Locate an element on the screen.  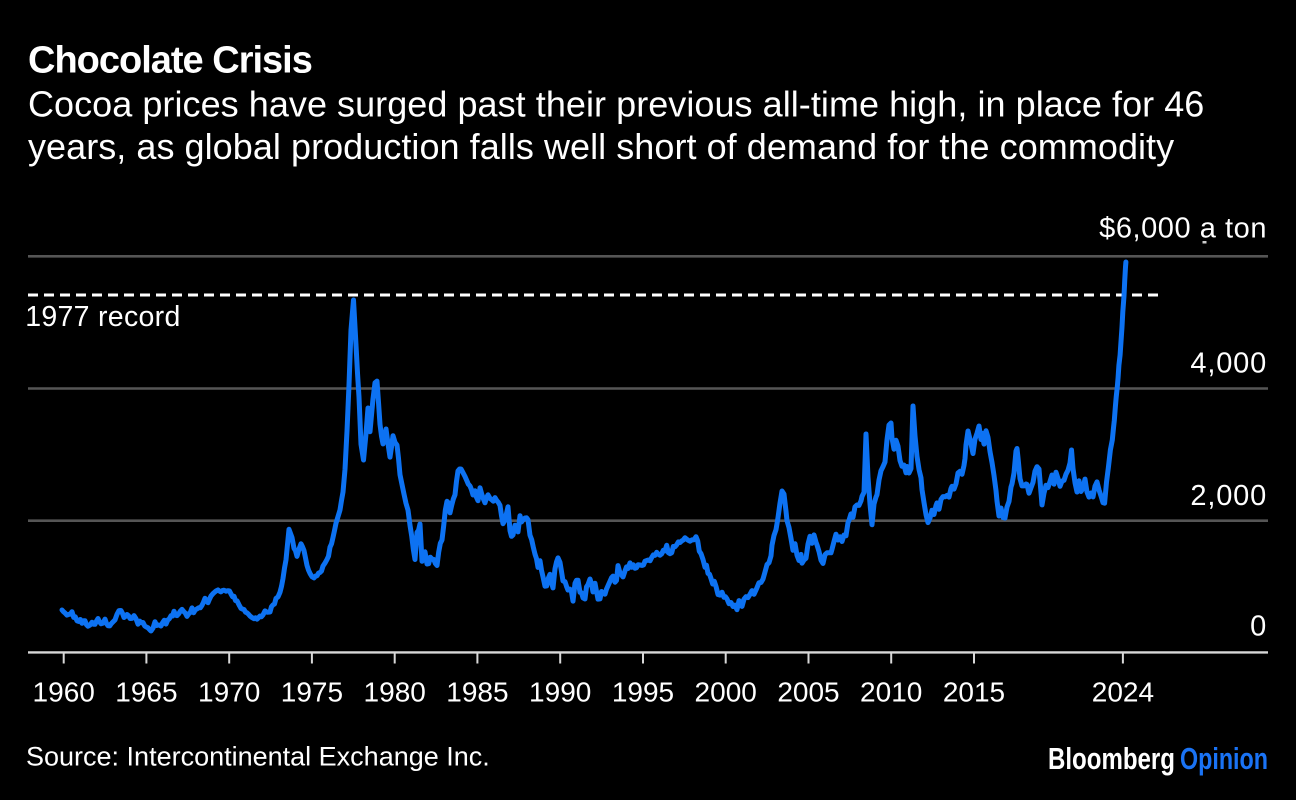
svg-text: 1995 is located at coordinates (643, 692).